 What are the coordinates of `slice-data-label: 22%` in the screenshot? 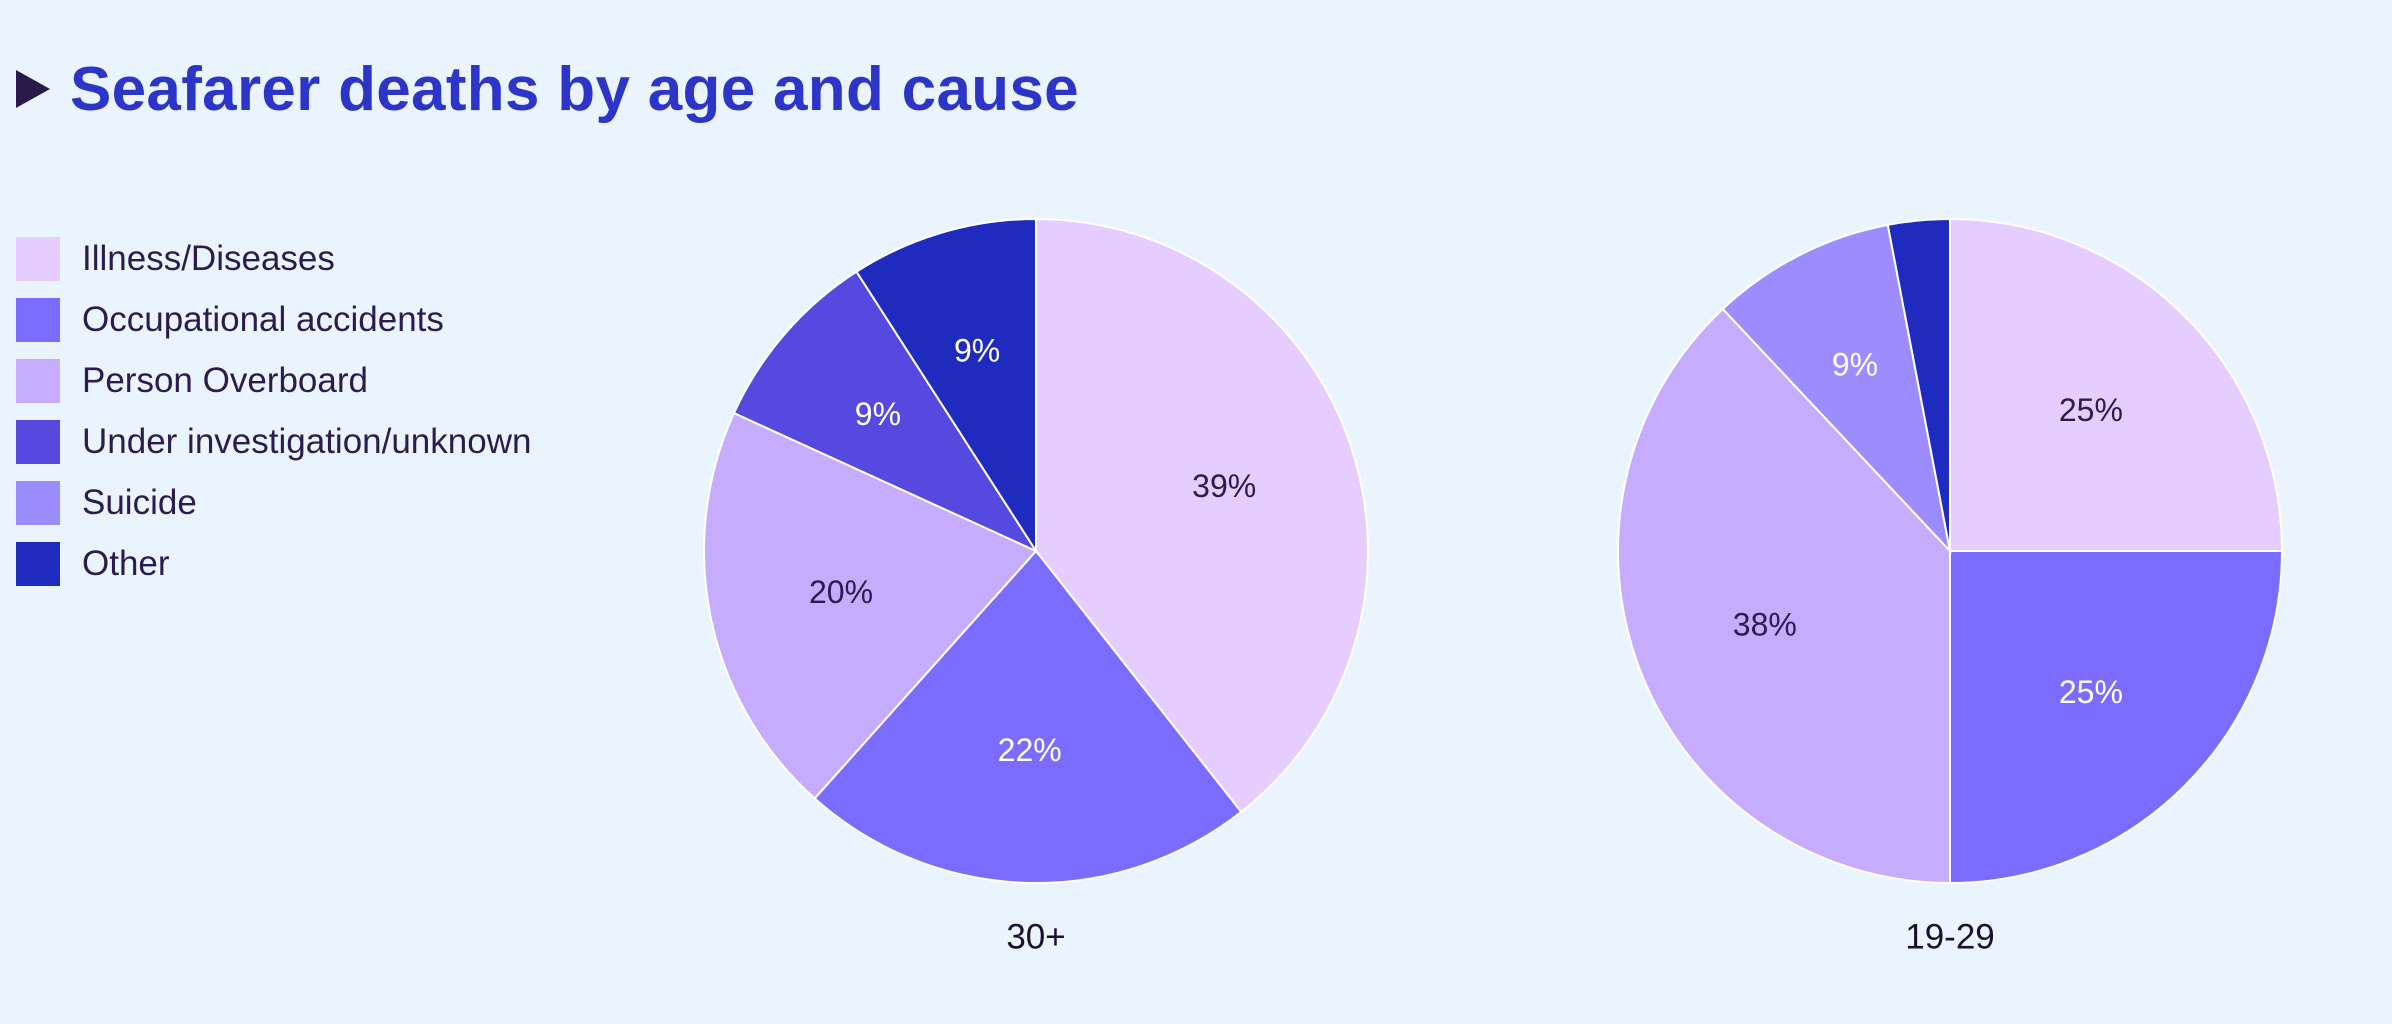 It's located at (1030, 750).